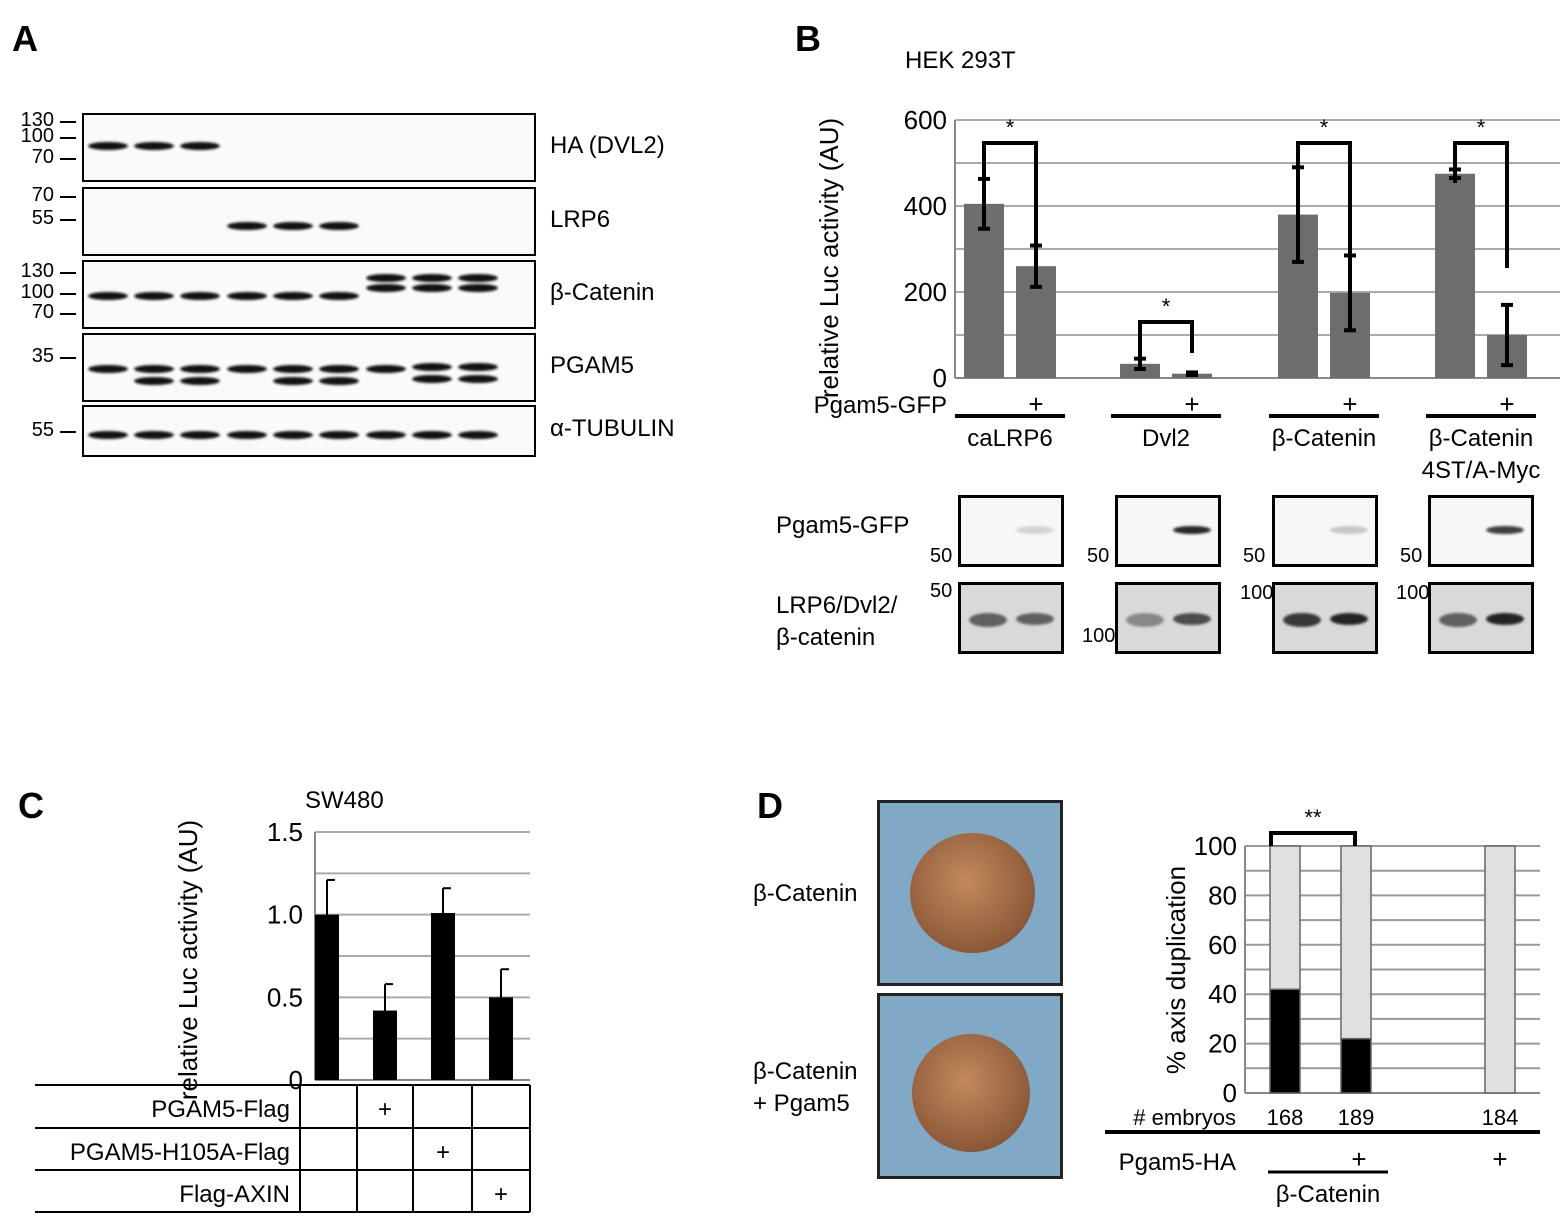 This screenshot has width=1568, height=1232. What do you see at coordinates (837, 605) in the screenshot?
I see `inset-label: LRP6/Dvl2/` at bounding box center [837, 605].